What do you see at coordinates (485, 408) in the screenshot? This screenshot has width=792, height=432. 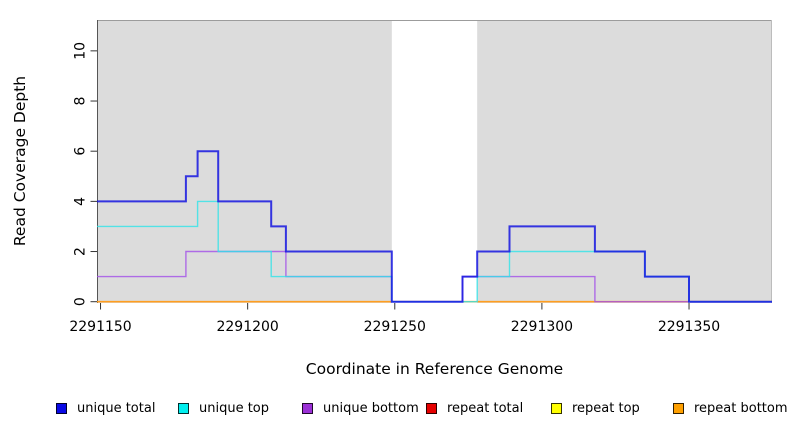 I see `legend-label: repeat total` at bounding box center [485, 408].